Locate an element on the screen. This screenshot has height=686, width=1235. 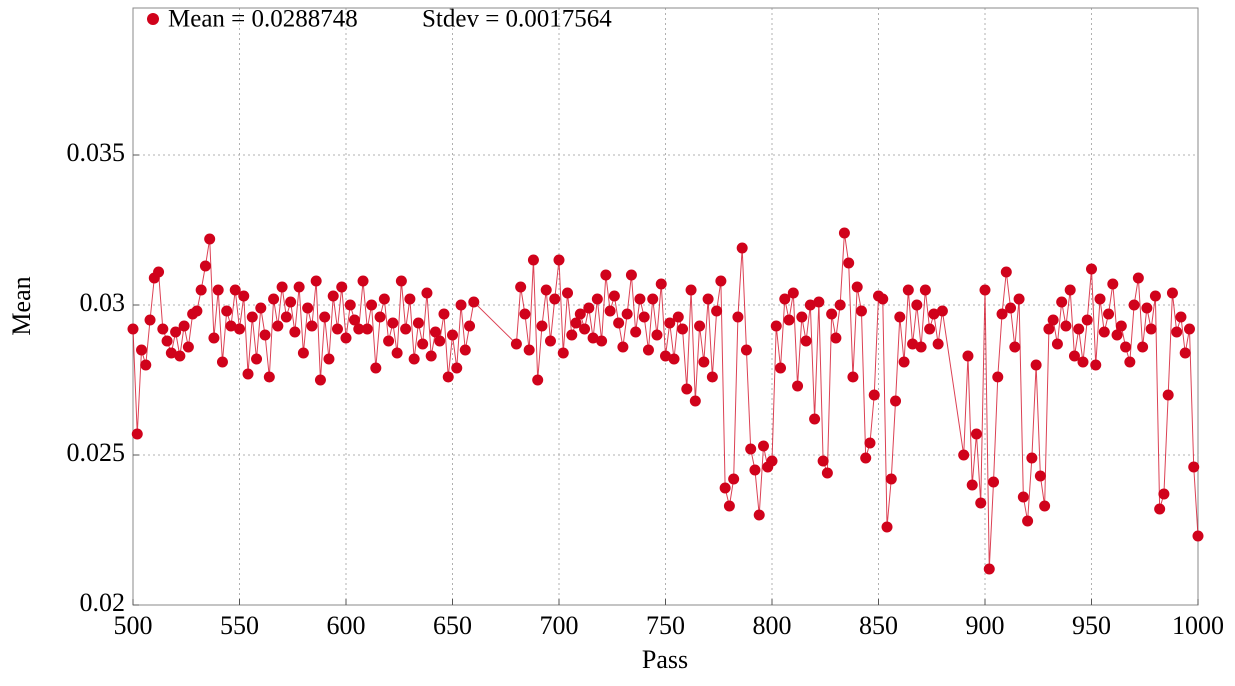
x-axis-label: Pass is located at coordinates (665, 659).